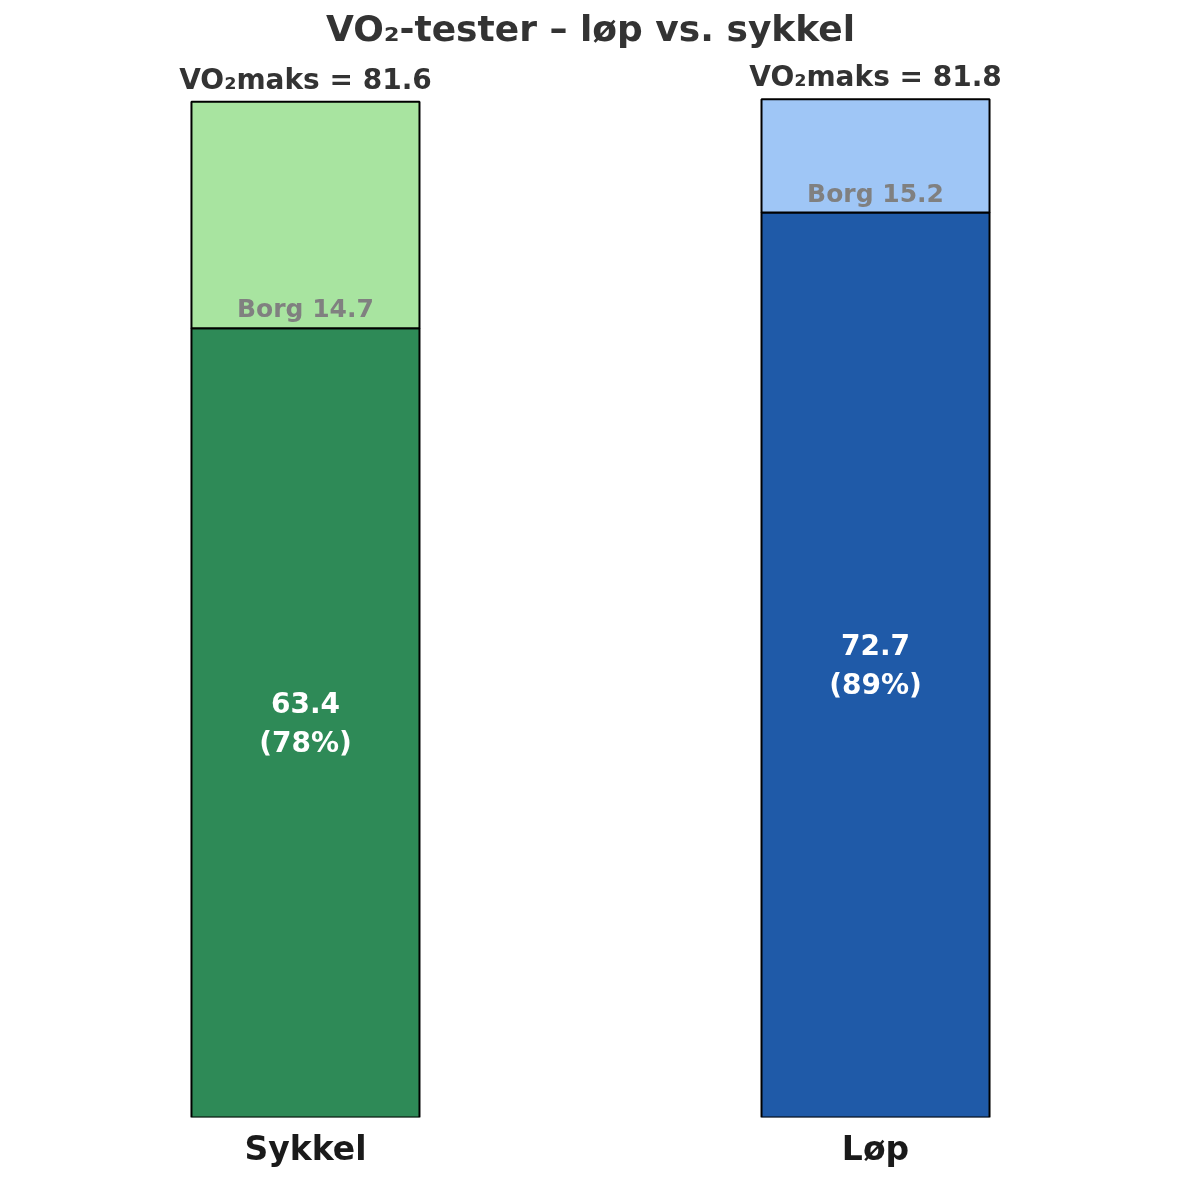 The height and width of the screenshot is (1180, 1180). I want to click on annotation: Borg 15.2, so click(875, 193).